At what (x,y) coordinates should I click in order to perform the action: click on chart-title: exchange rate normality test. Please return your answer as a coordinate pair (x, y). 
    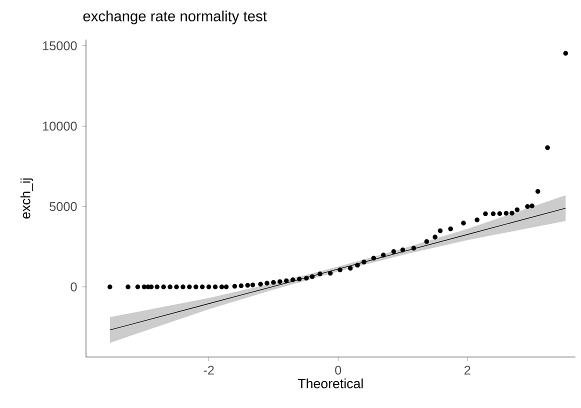
    Looking at the image, I should click on (175, 17).